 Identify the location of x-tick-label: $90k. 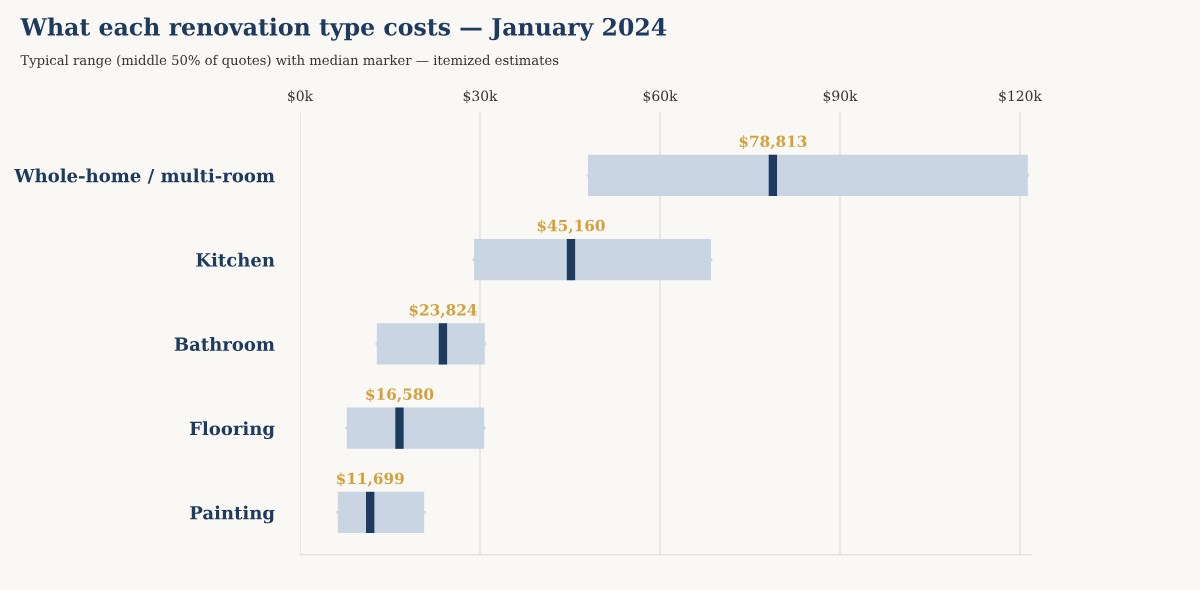
(840, 96).